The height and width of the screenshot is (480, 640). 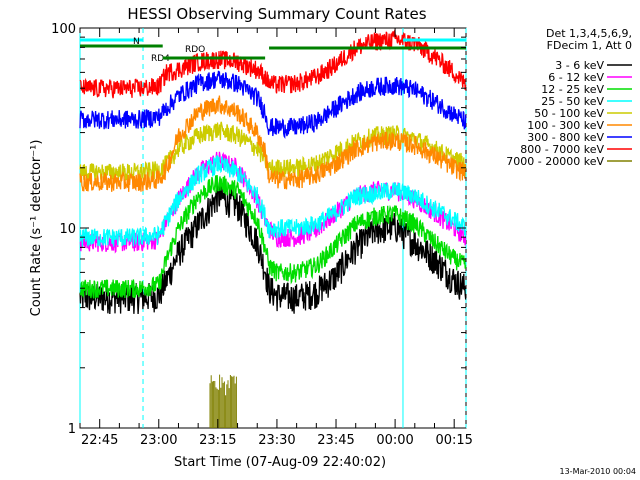 I want to click on legend-header: Det 1,3,4,5,6,9,, so click(x=589, y=33).